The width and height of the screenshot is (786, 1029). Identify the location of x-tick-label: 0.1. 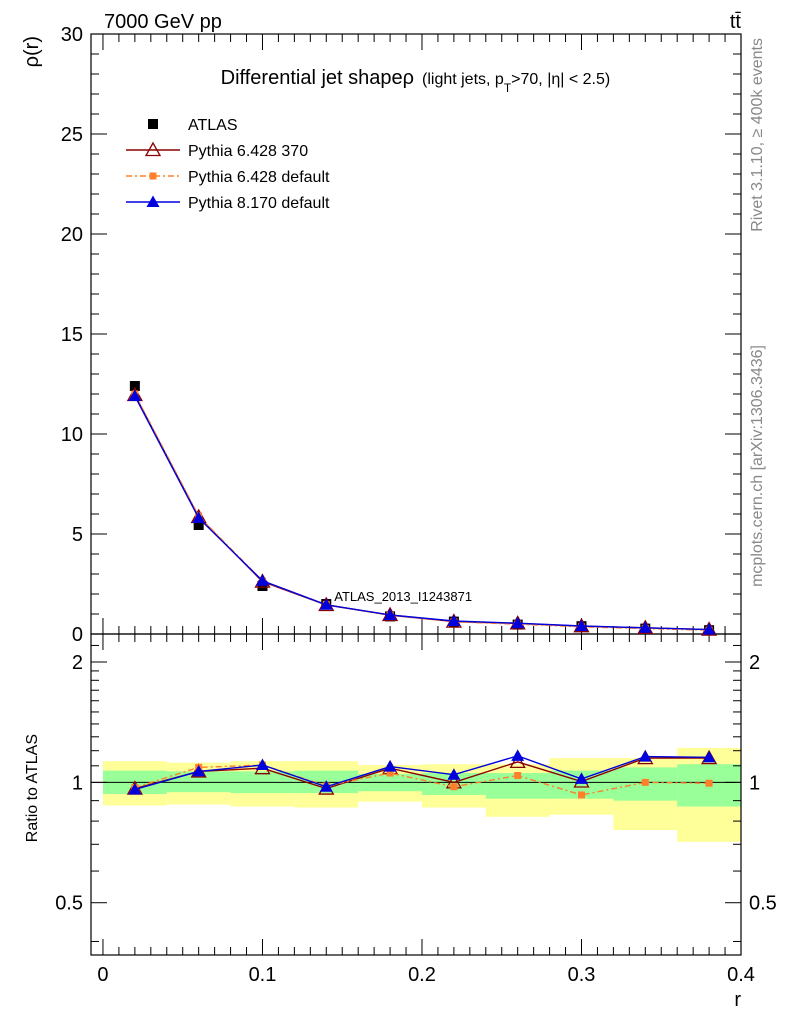
(263, 975).